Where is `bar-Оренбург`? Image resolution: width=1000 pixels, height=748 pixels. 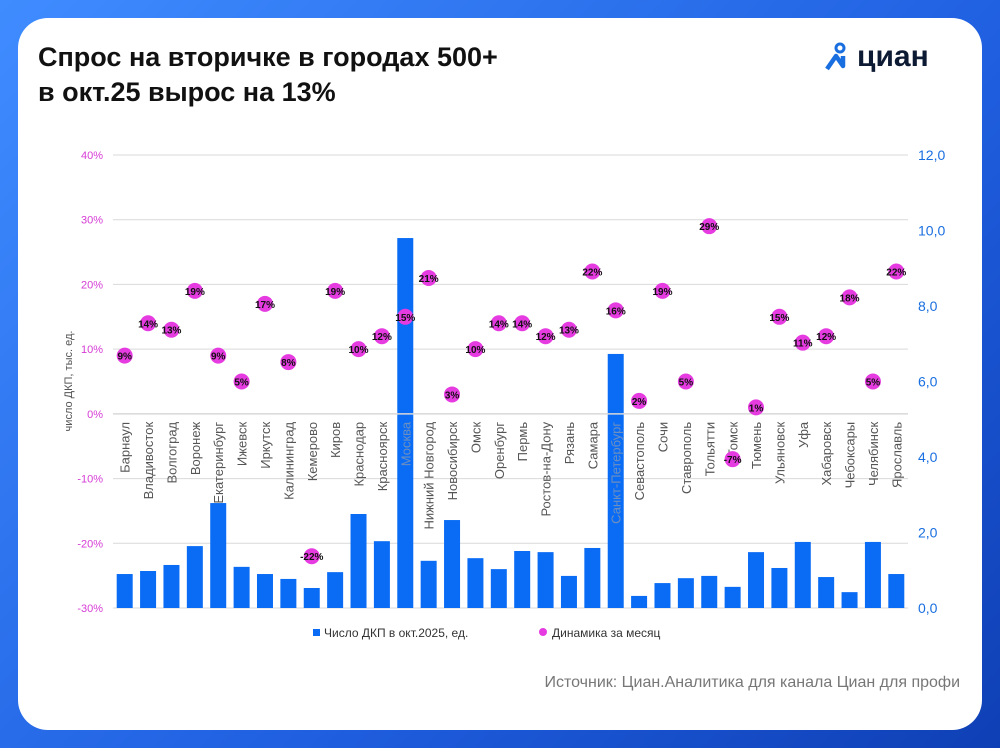 bar-Оренбург is located at coordinates (498, 588).